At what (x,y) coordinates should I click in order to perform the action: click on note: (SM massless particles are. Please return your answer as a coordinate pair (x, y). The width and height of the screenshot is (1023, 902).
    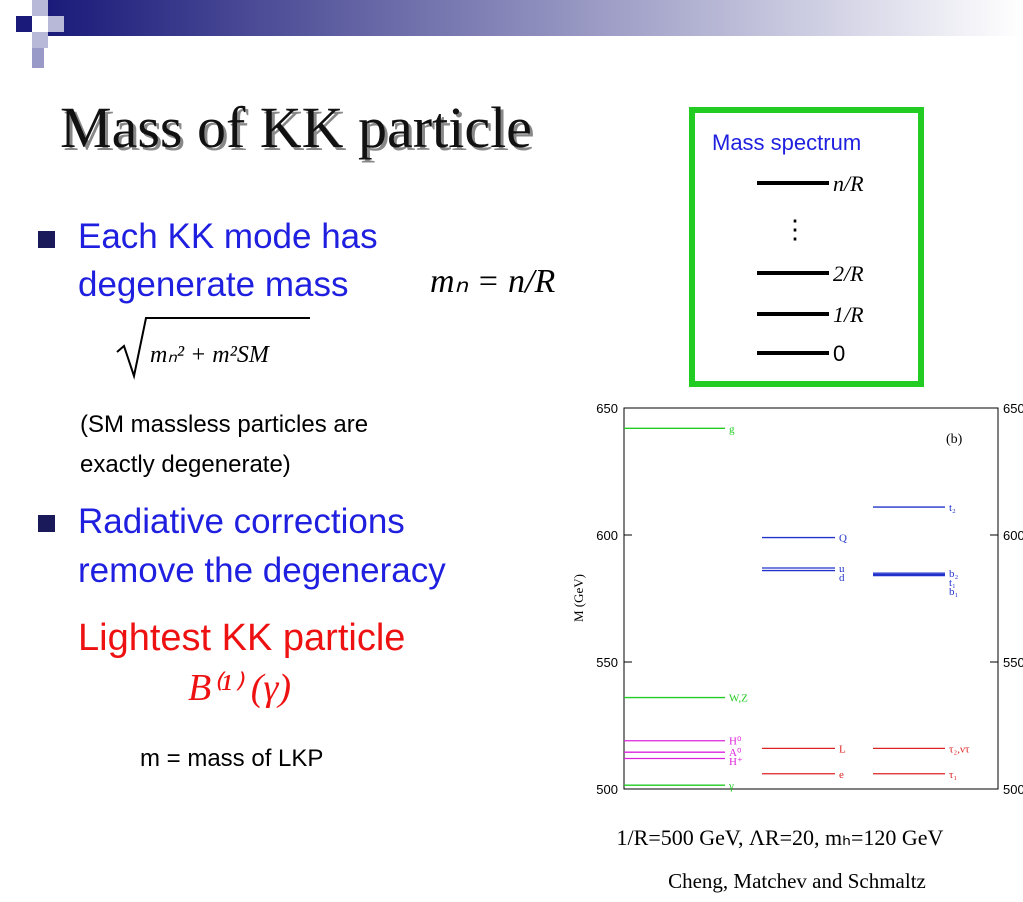
    Looking at the image, I should click on (224, 424).